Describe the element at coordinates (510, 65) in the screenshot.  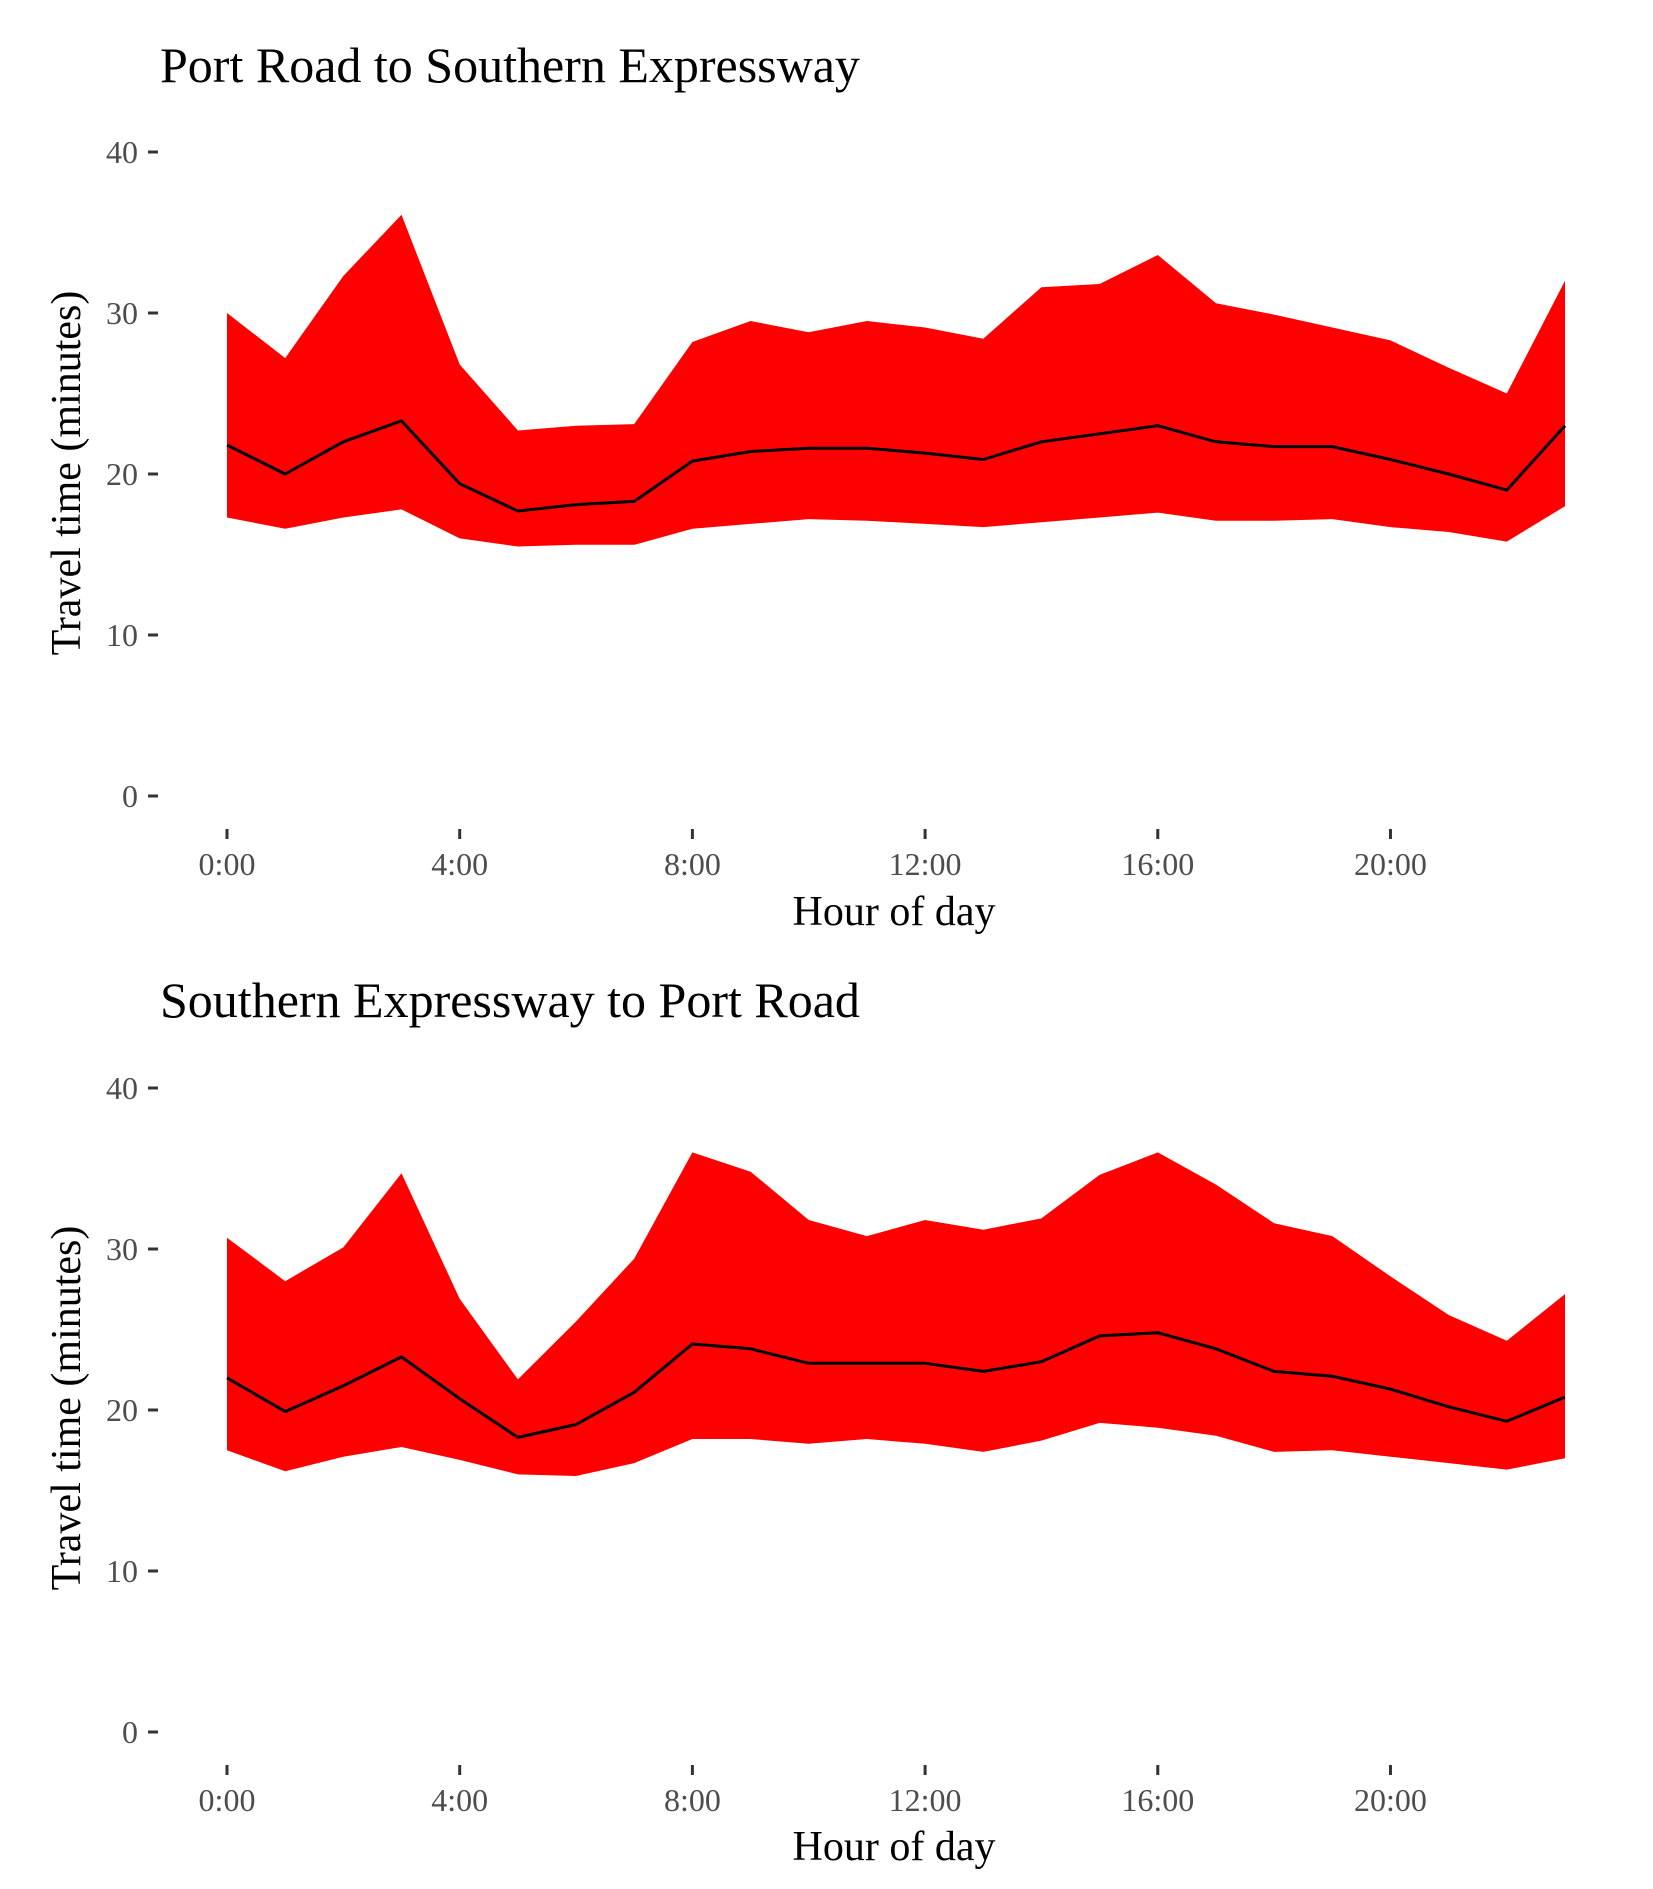
I see `chart-title: Port Road to Southern Expressway` at that location.